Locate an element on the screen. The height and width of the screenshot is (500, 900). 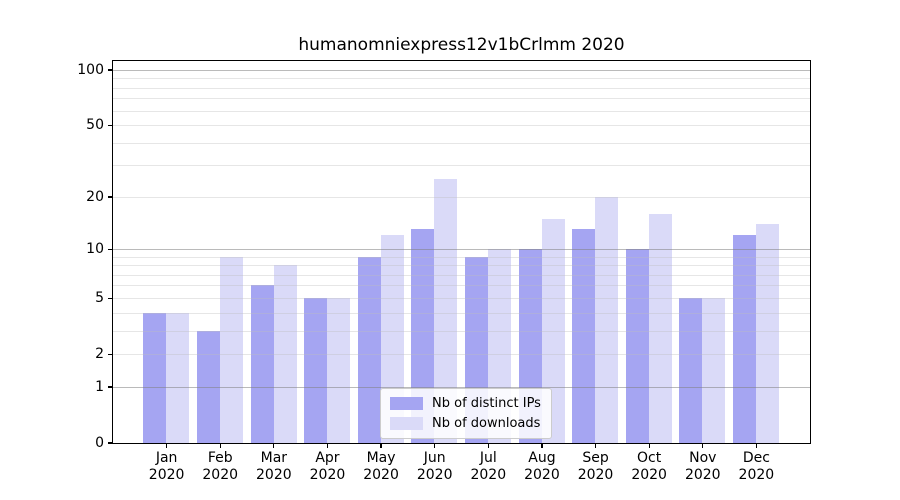
x-tick-label: May 2020 is located at coordinates (381, 467).